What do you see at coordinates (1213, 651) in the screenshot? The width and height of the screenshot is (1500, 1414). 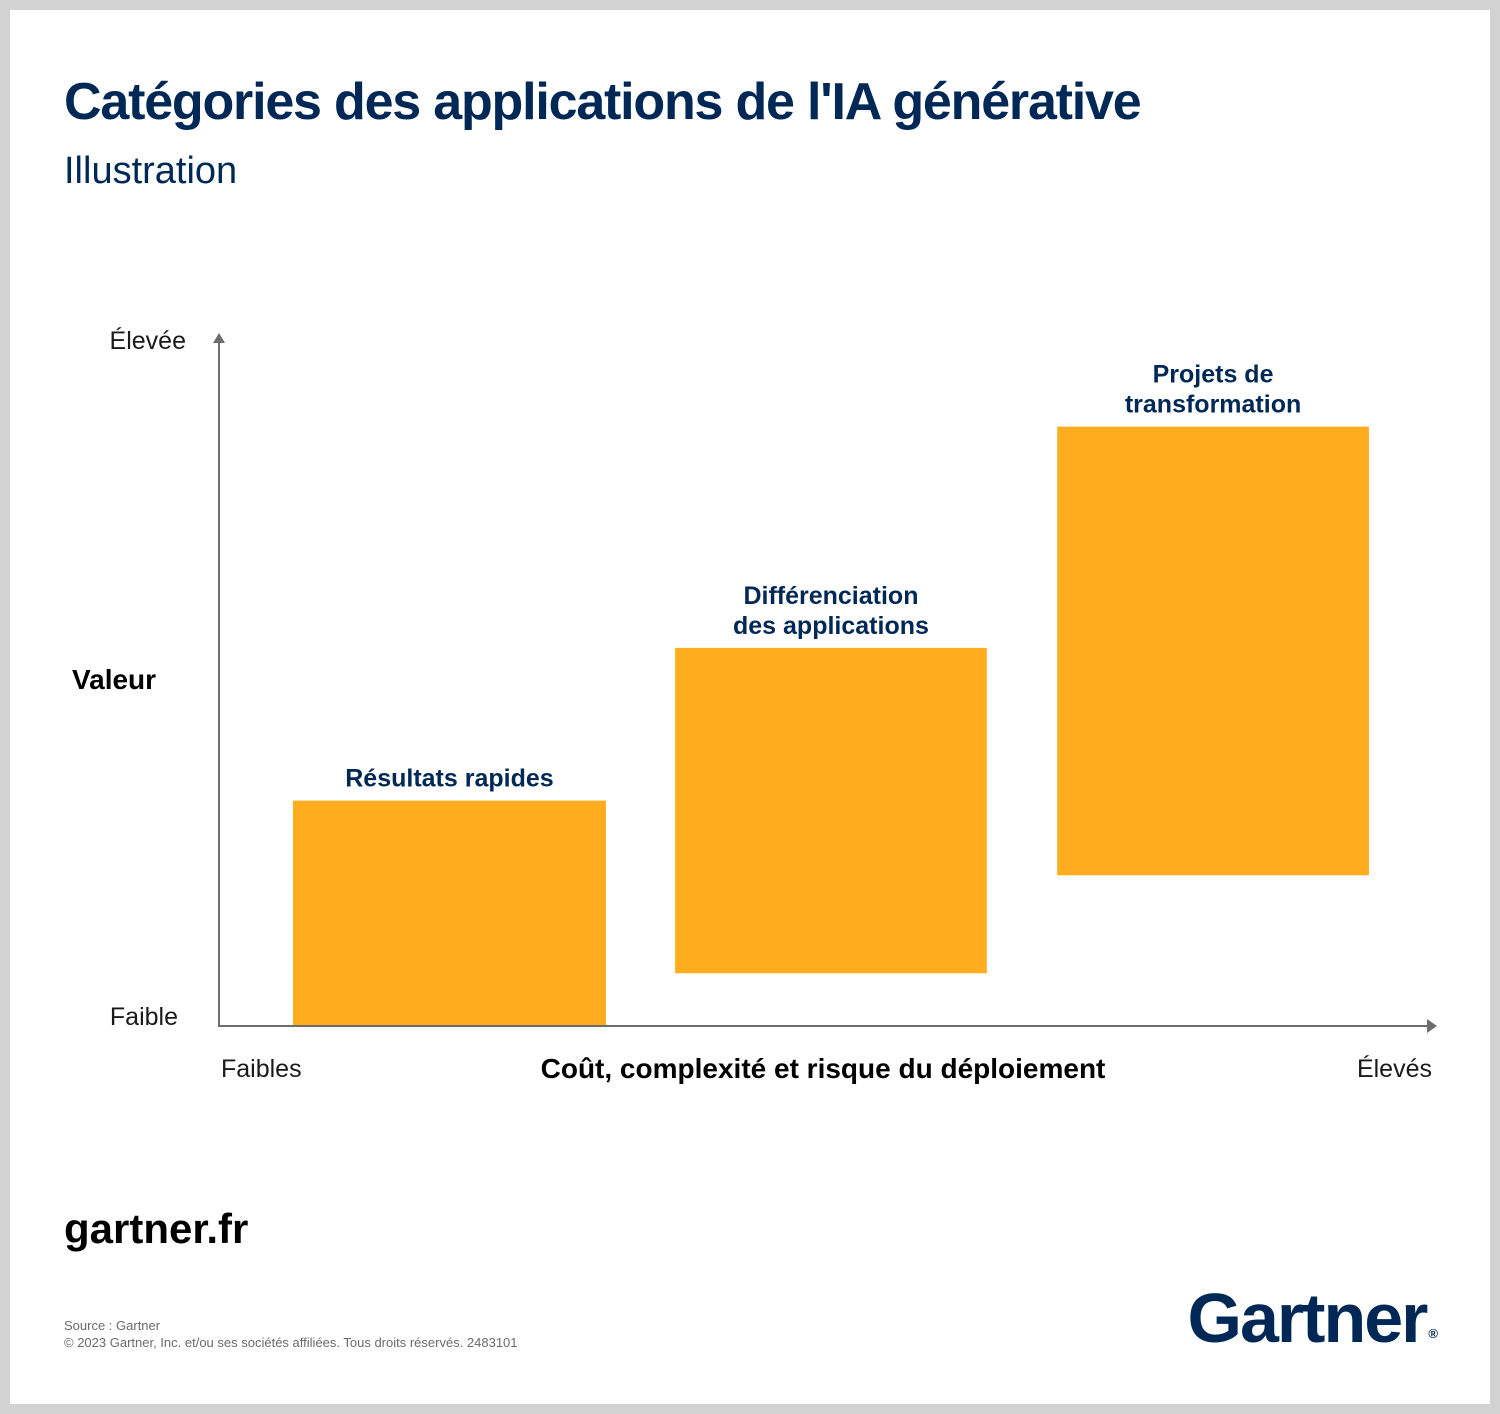 I see `bar-projets-de-transformation` at bounding box center [1213, 651].